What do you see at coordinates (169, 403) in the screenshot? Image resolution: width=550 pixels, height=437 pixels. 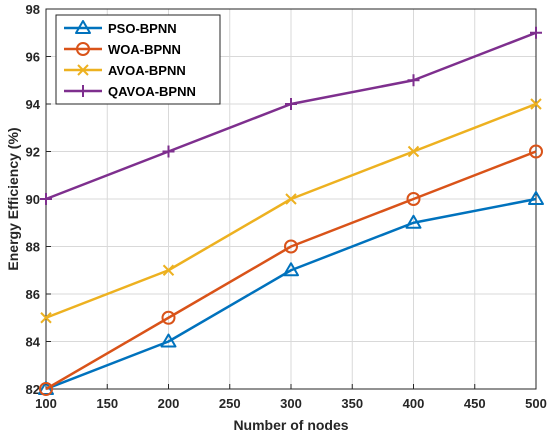 I see `x-tick-label: 200` at bounding box center [169, 403].